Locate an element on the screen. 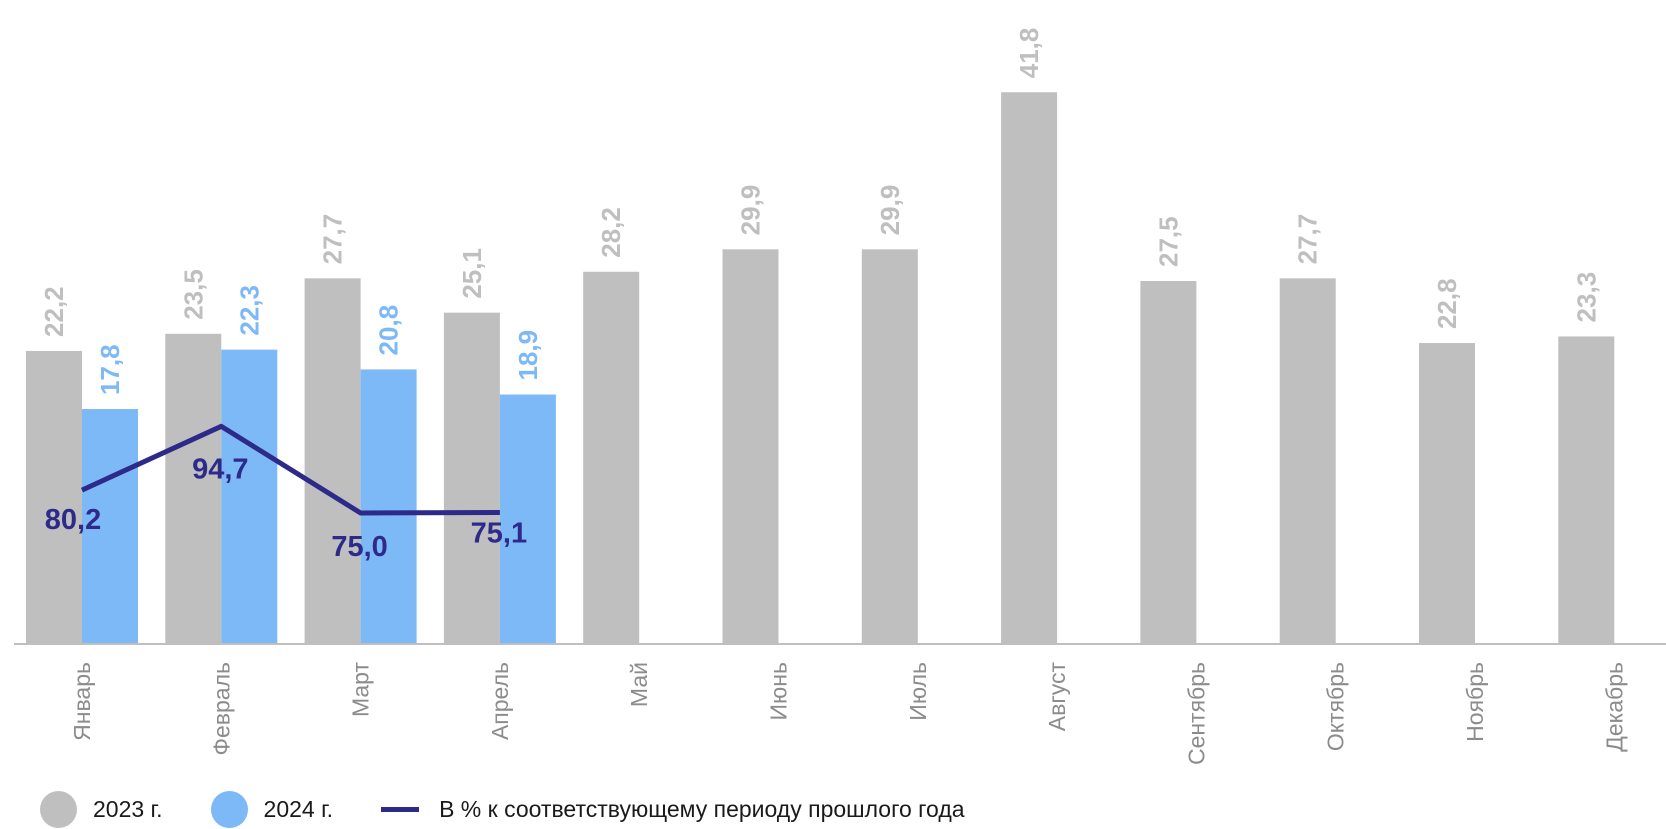 This screenshot has width=1666, height=829. legend-label-2023: 2023 г. is located at coordinates (128, 808).